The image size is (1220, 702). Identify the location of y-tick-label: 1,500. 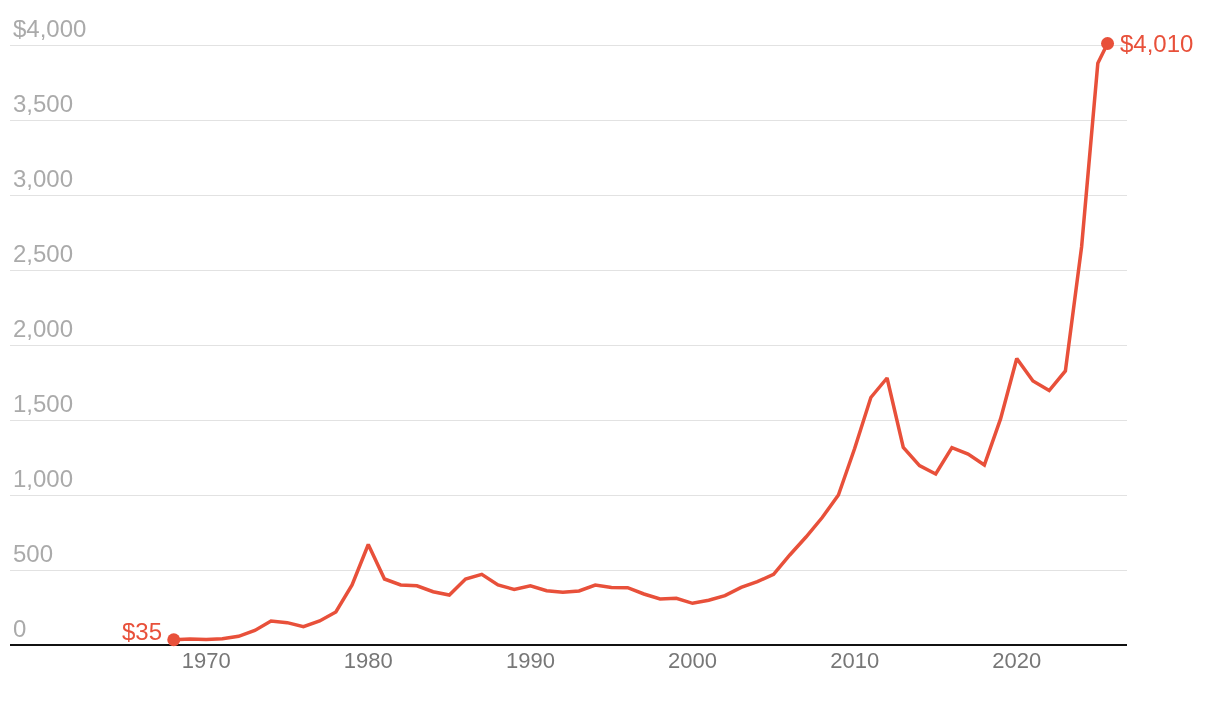
(43, 403).